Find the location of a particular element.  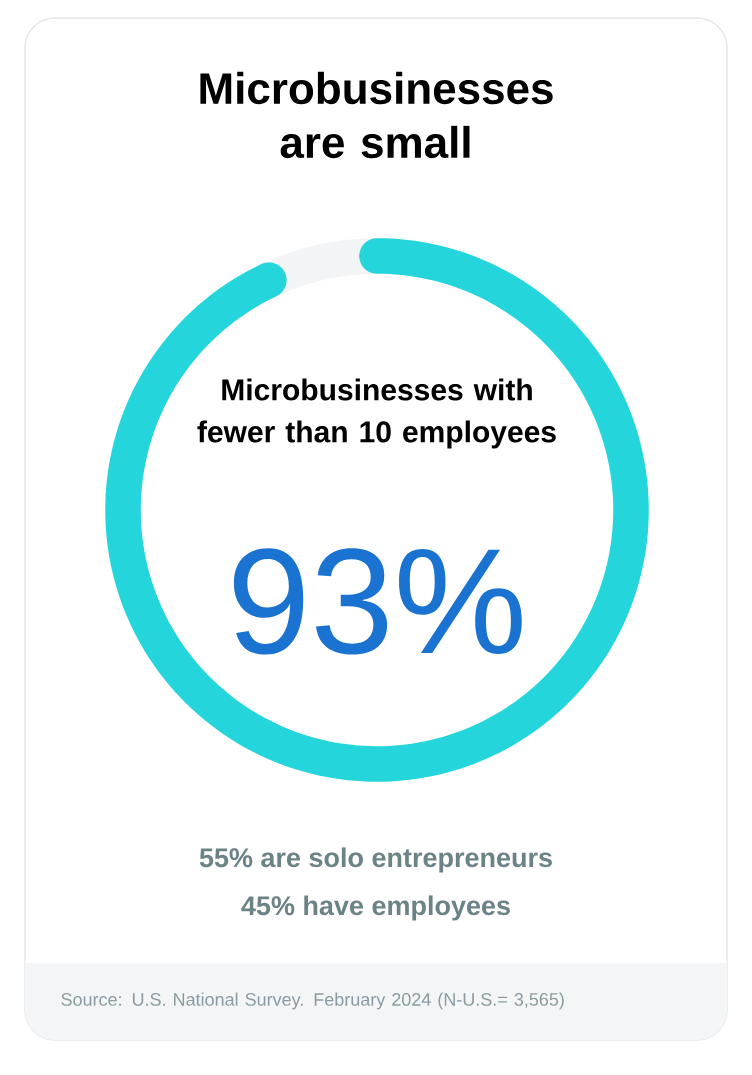

slice-label: Microbusinesses with fewer than 10 employees is located at coordinates (376, 413).